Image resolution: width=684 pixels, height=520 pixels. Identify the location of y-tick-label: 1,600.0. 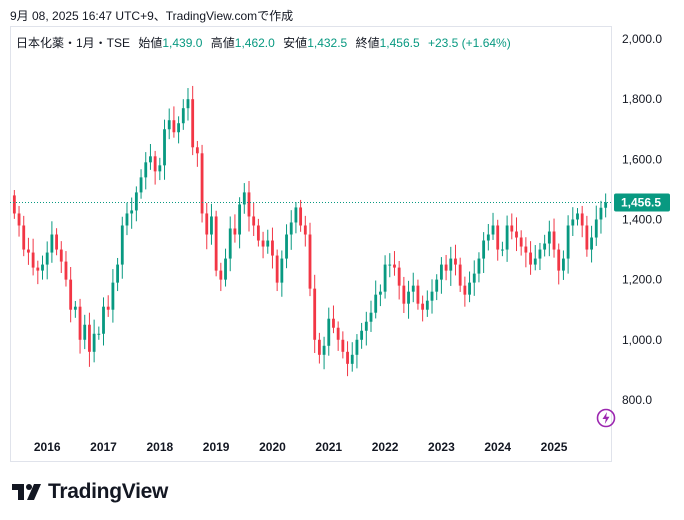
(642, 159).